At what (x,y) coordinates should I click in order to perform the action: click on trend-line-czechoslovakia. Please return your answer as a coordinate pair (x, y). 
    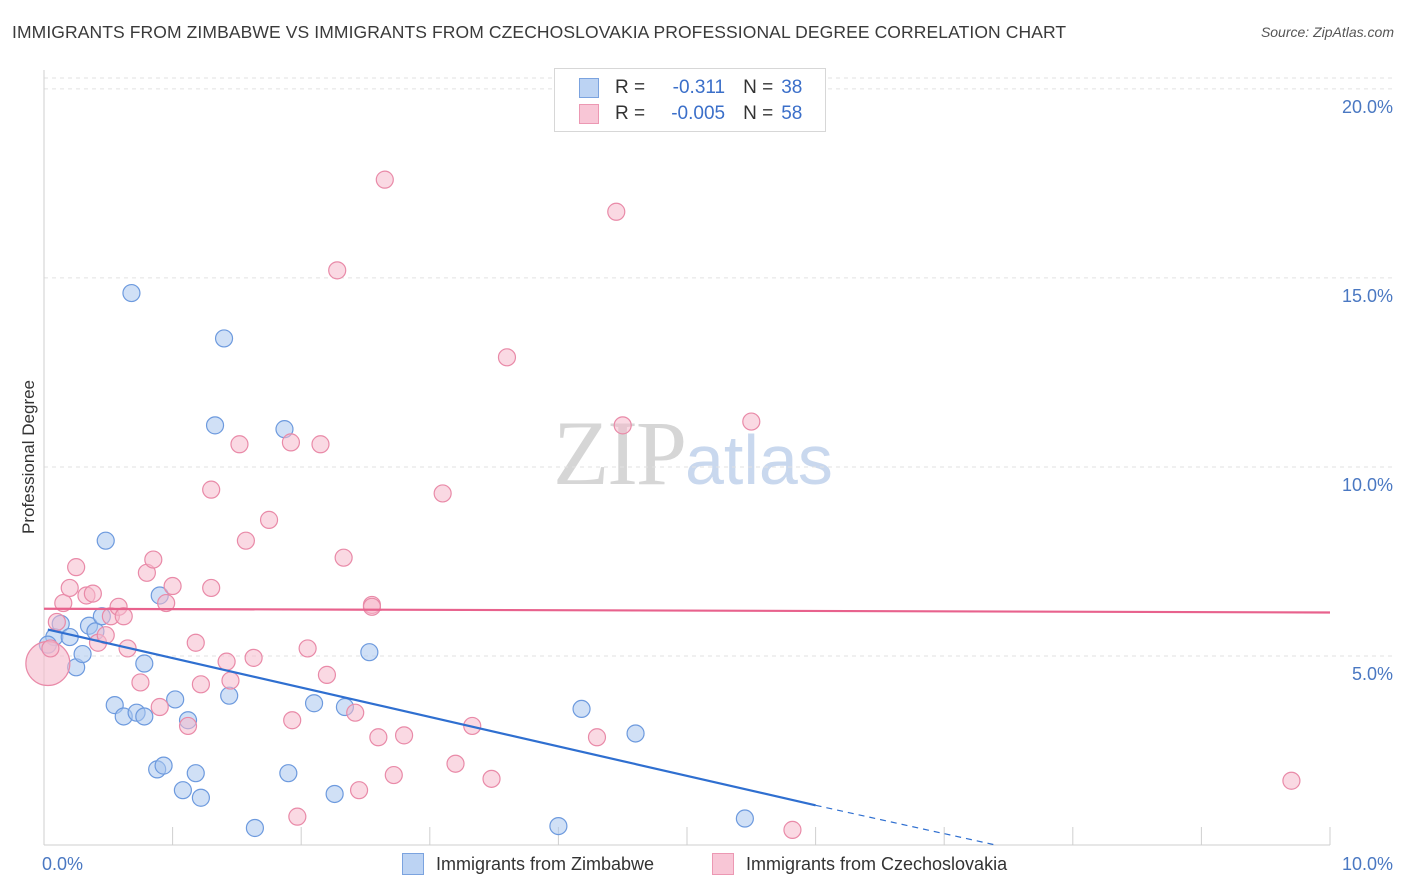
    Looking at the image, I should click on (687, 610).